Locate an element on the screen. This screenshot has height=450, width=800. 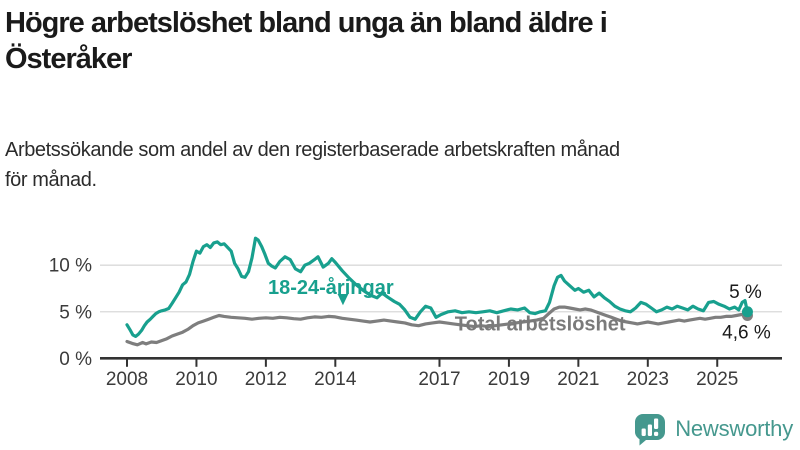
y-axis-tick-label: 0 % is located at coordinates (75, 359).